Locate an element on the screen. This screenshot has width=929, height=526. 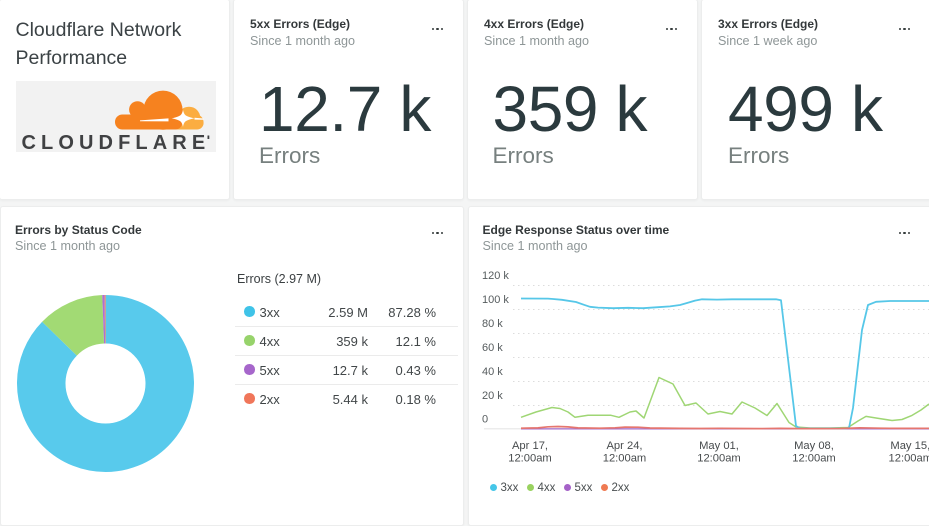
svg-text: Apr 24, is located at coordinates (624, 446).